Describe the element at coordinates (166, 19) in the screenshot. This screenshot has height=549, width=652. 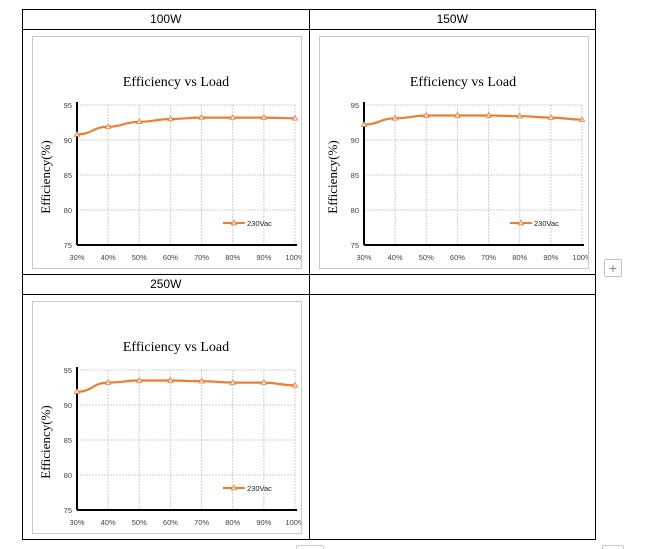
I see `cell-header-100w: 100W` at that location.